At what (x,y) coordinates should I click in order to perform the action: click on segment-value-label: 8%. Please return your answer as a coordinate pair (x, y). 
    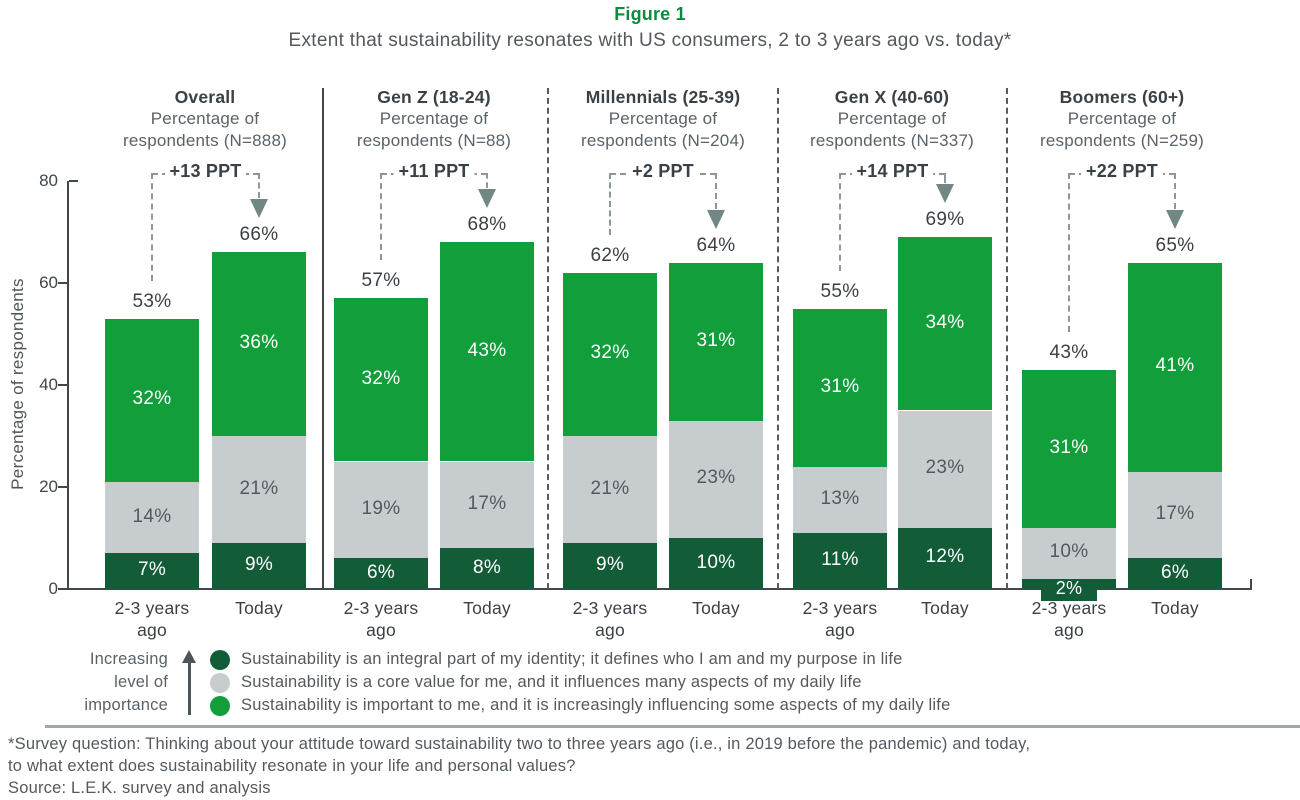
    Looking at the image, I should click on (487, 567).